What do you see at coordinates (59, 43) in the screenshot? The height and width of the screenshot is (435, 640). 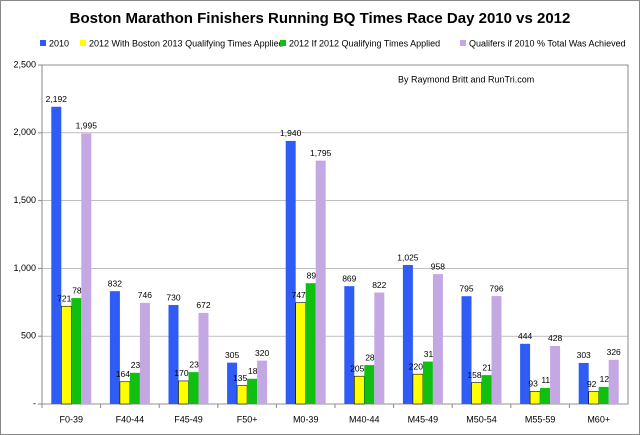 I see `legend-label: 2010` at bounding box center [59, 43].